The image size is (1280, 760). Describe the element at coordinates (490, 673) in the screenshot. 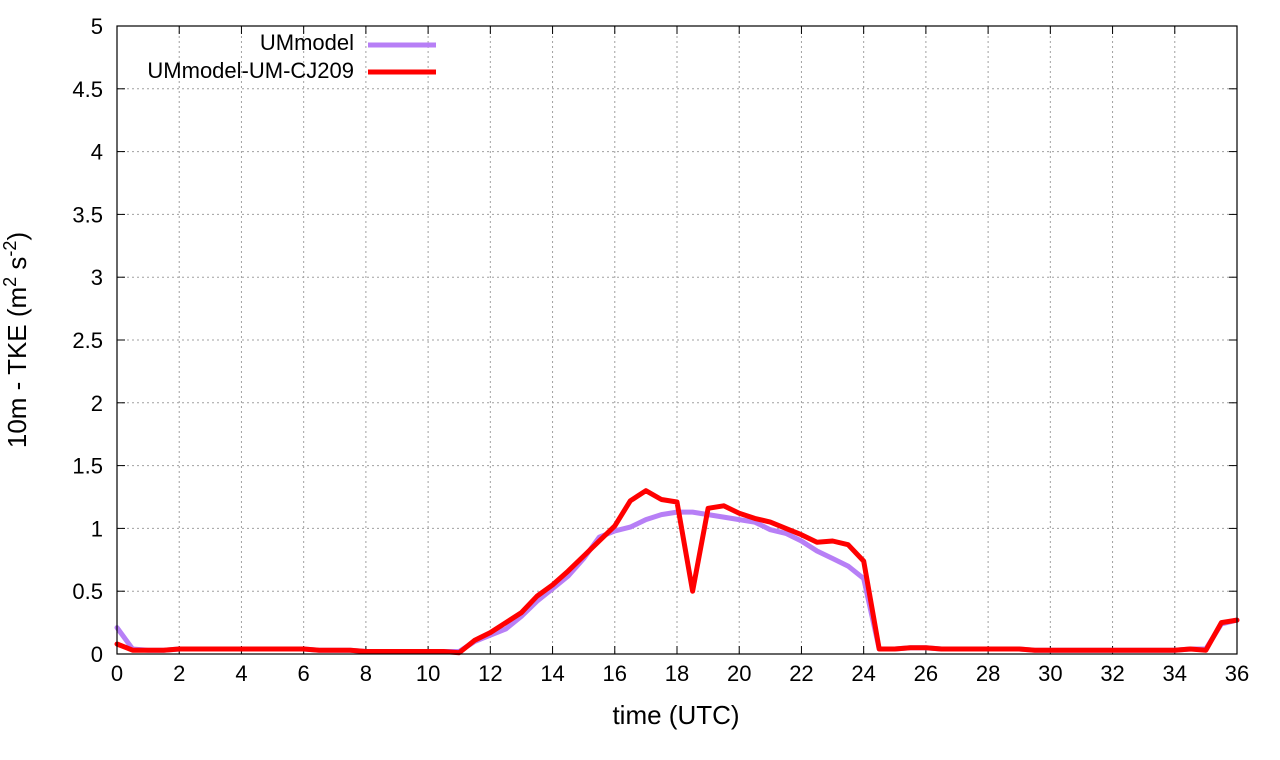

I see `x-tick-label: 12` at that location.